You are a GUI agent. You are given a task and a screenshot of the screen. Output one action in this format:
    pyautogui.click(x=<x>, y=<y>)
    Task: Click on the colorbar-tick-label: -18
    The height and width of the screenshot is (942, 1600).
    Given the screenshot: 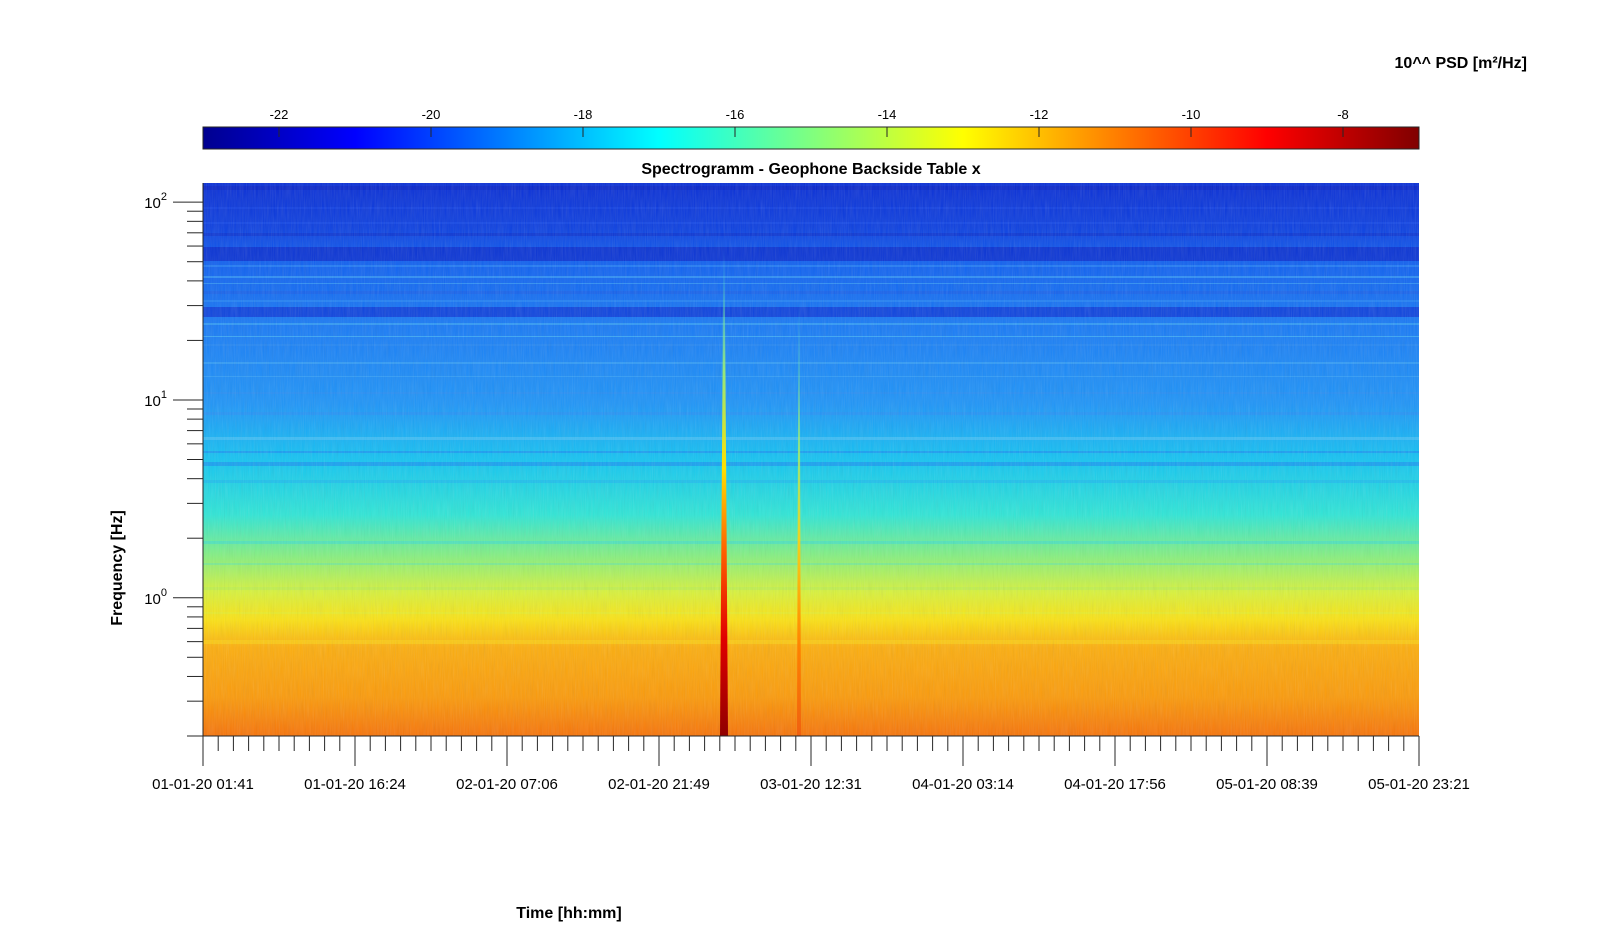 What is the action you would take?
    pyautogui.click(x=583, y=114)
    